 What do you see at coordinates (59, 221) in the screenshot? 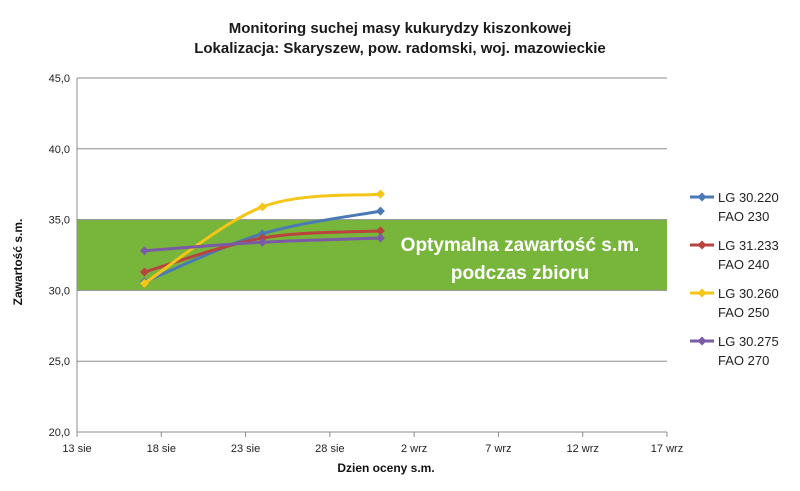
I see `y-tick-label: 35,0` at bounding box center [59, 221].